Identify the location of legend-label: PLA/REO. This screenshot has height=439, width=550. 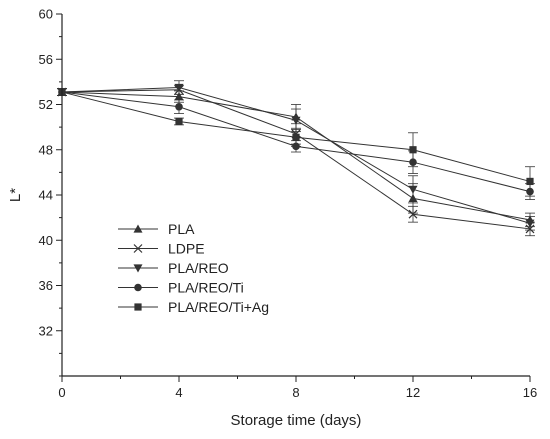
(198, 268).